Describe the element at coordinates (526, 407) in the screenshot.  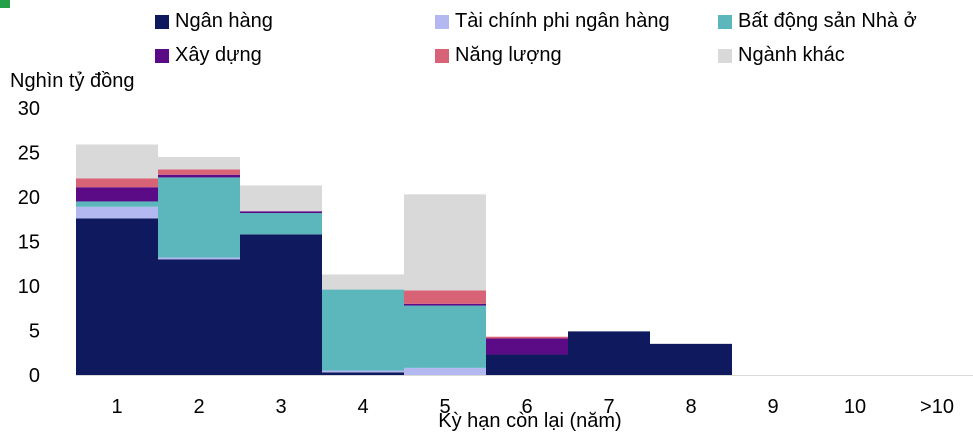
I see `x-tick-label: 6` at that location.